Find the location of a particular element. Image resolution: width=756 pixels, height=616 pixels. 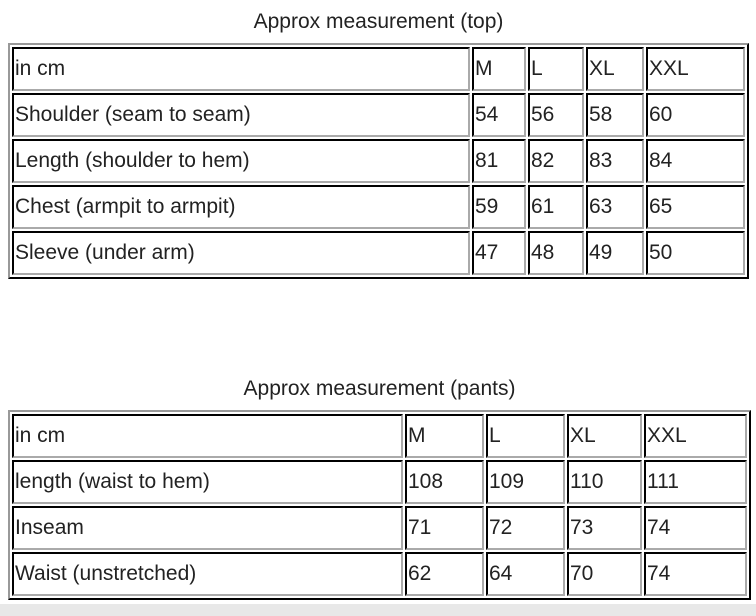

size-value-cell: 47 is located at coordinates (499, 253).